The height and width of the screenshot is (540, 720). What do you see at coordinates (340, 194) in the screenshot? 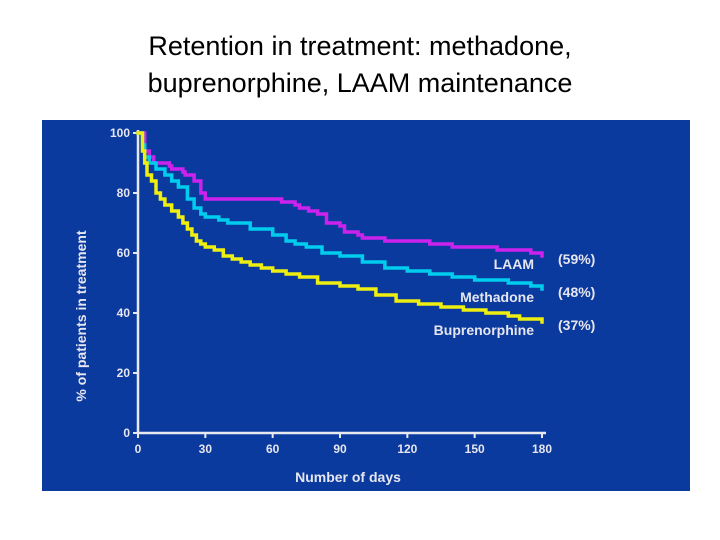
I see `laam-series-line` at bounding box center [340, 194].